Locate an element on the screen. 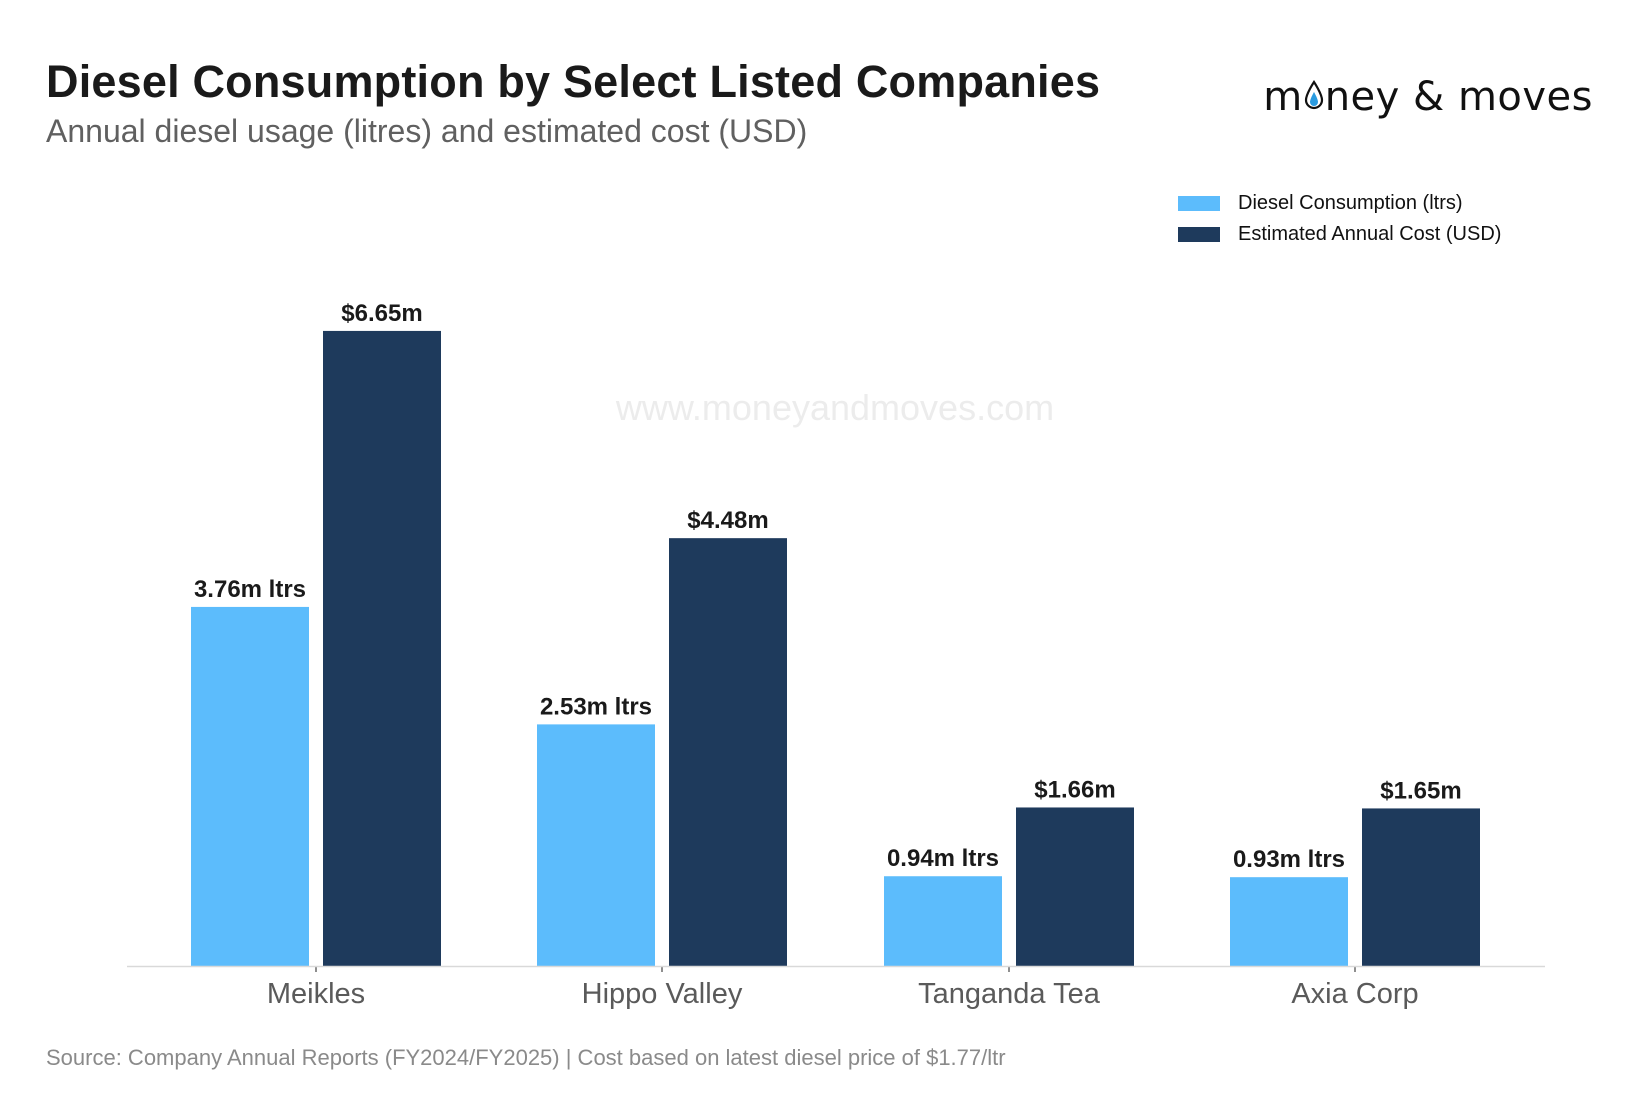 This screenshot has width=1637, height=1113. legend-label-cost: Estimated Annual Cost (USD) is located at coordinates (1370, 234).